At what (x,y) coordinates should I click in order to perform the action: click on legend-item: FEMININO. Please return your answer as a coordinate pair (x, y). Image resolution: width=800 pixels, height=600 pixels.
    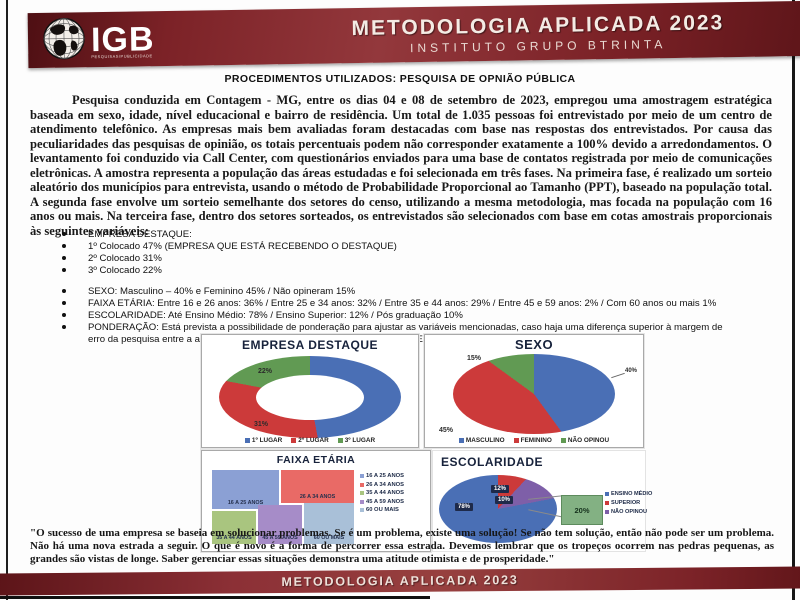
    Looking at the image, I should click on (532, 440).